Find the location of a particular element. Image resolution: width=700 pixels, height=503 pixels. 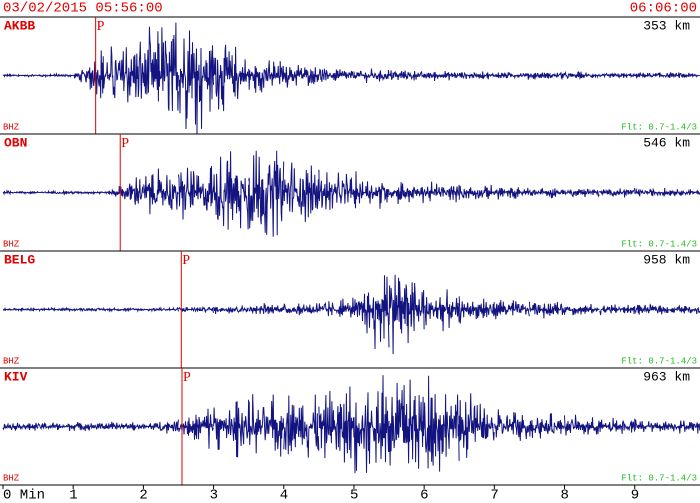

end-time: 06:06:00 is located at coordinates (663, 9).